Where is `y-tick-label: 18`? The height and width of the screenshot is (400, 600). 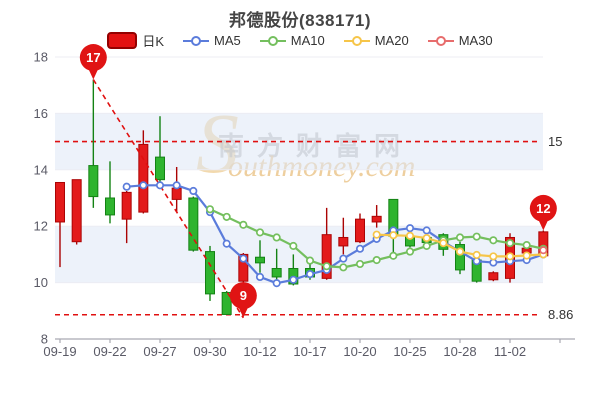 y-tick-label: 18 is located at coordinates (41, 57).